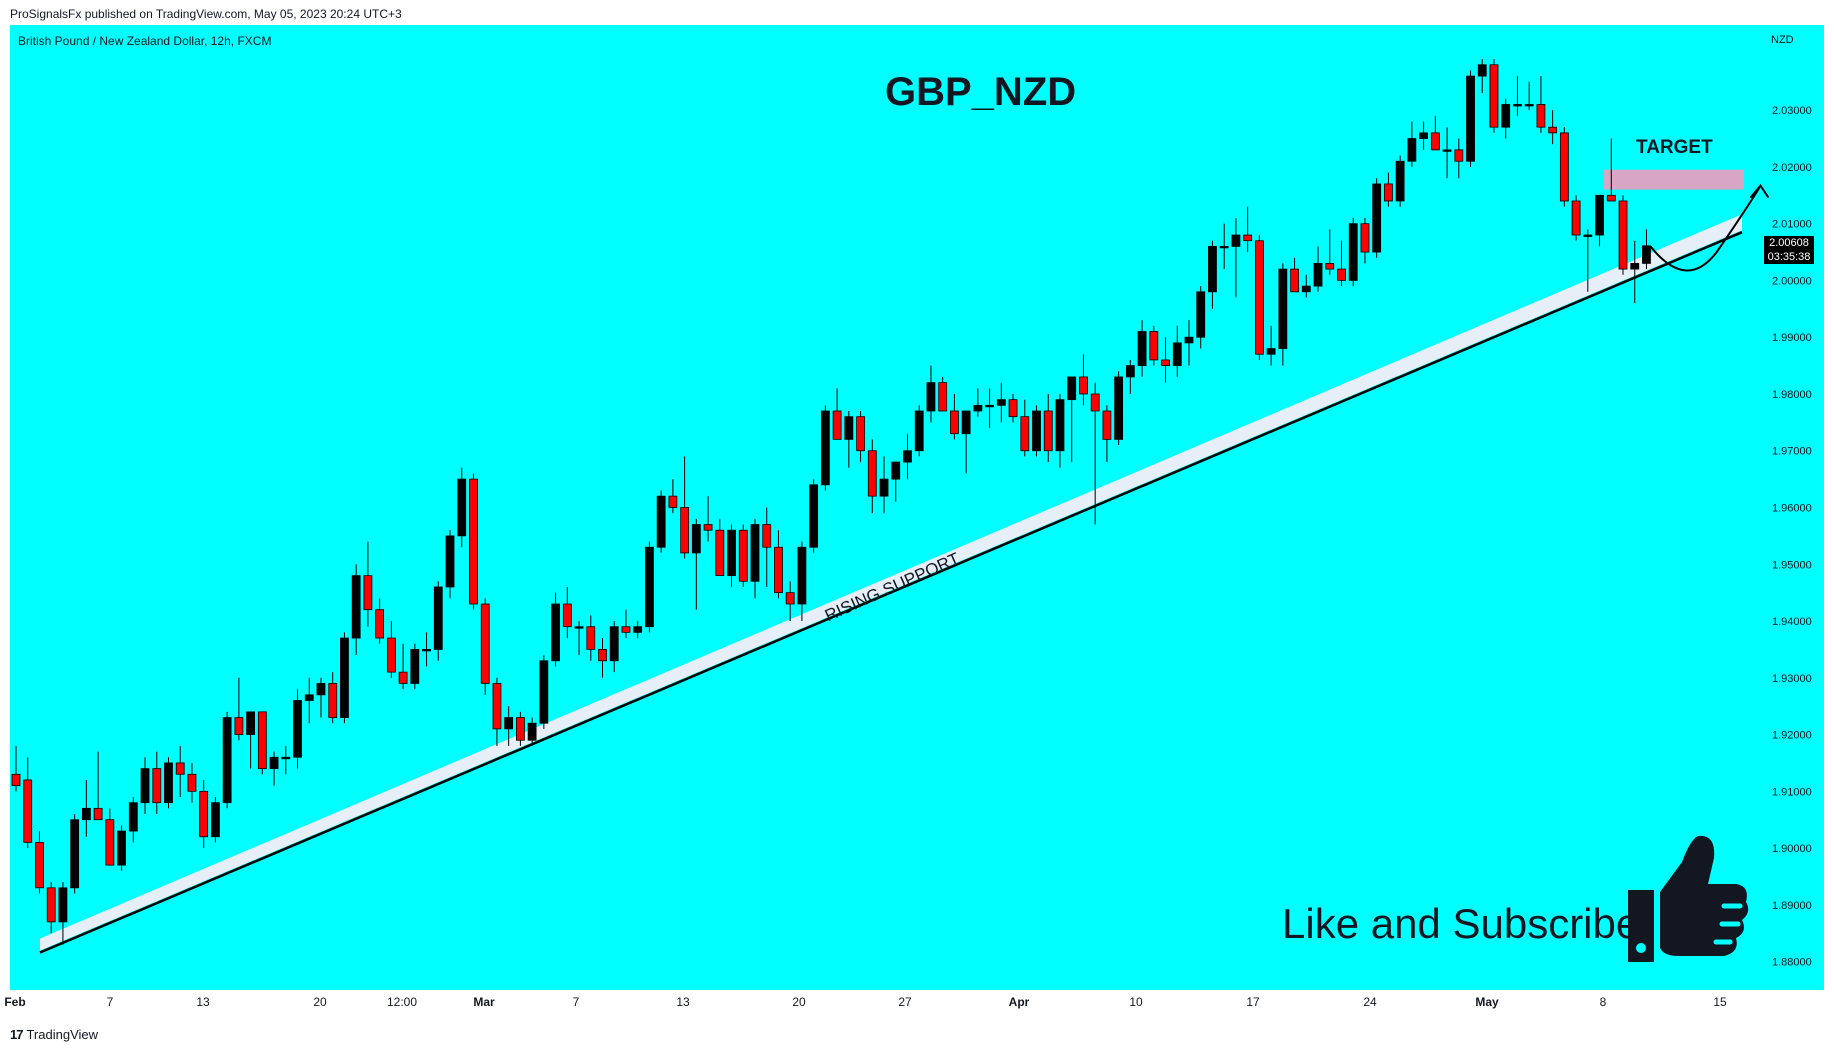  Describe the element at coordinates (1688, 898) in the screenshot. I see `thumbs-up-icon` at that location.